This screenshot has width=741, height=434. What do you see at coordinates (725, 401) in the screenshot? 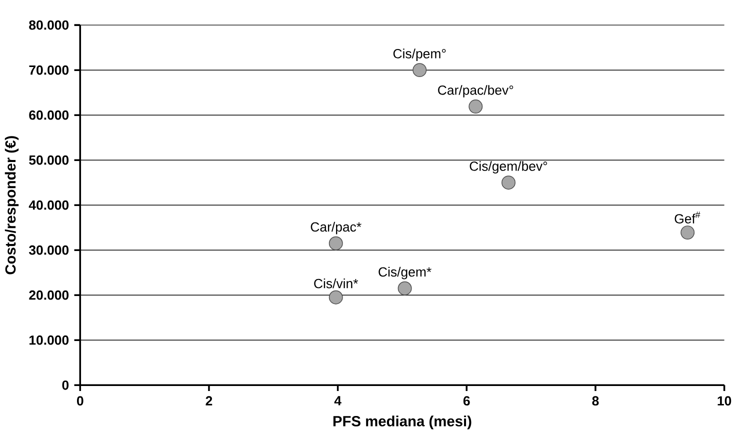
I see `x-tick-label: 10` at bounding box center [725, 401].